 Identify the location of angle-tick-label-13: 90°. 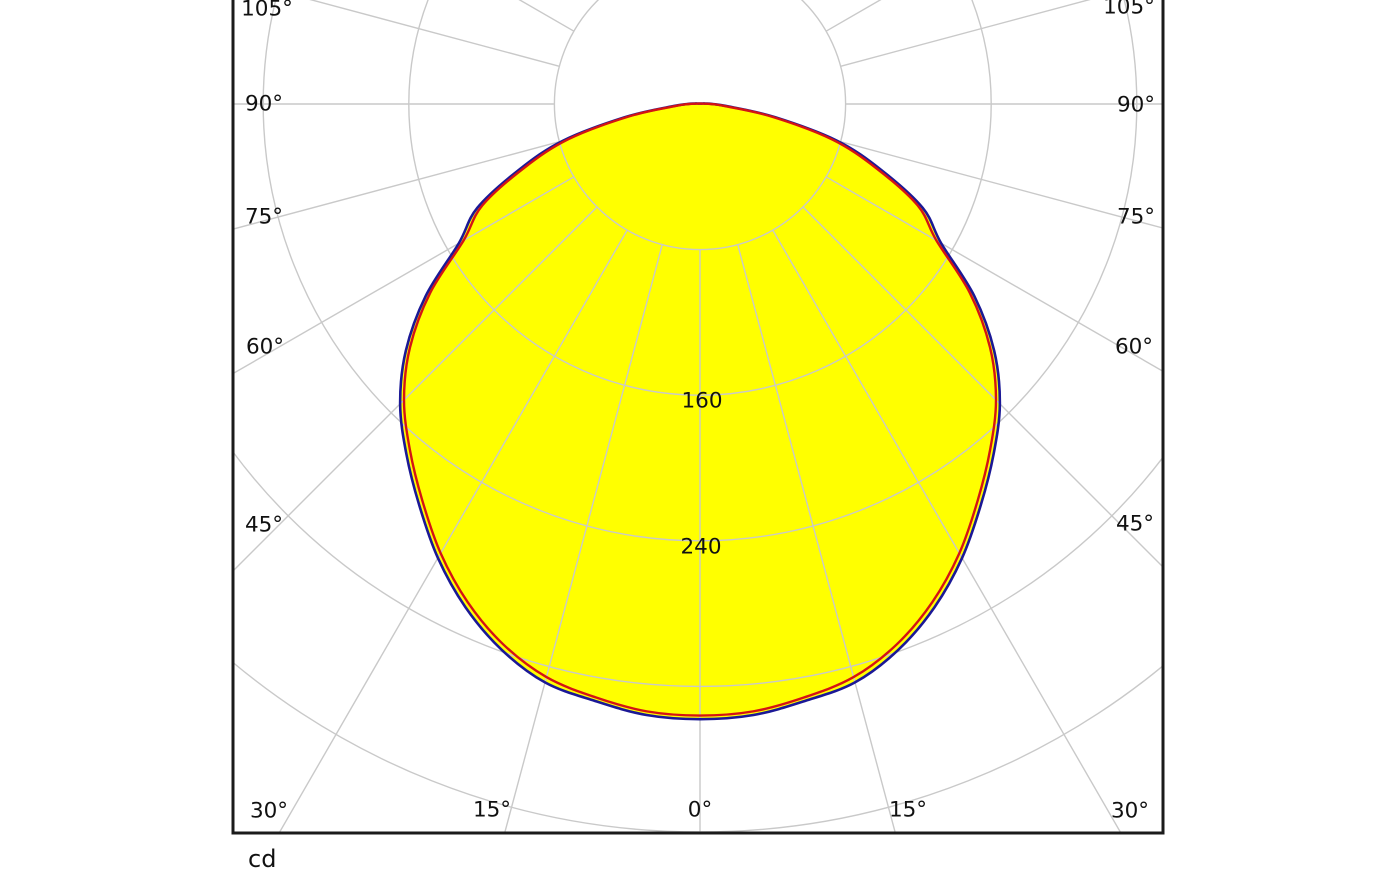
(1136, 105).